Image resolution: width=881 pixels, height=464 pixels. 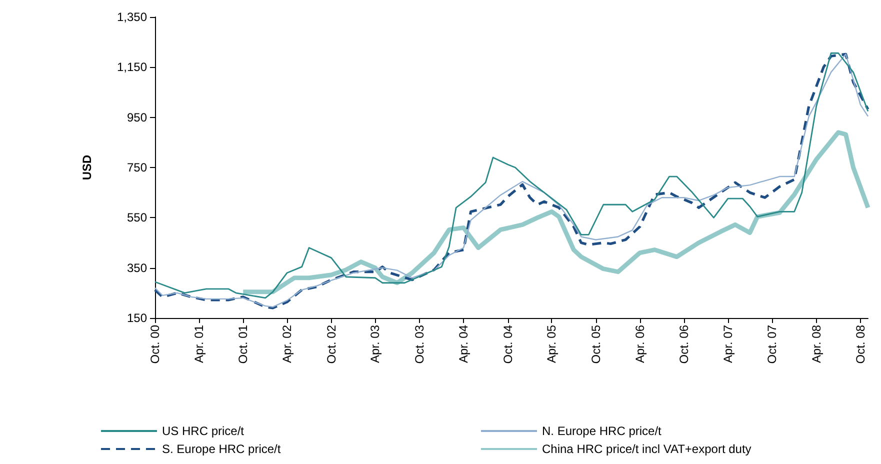 What do you see at coordinates (507, 344) in the screenshot?
I see `x-tick-label: Oct. 04` at bounding box center [507, 344].